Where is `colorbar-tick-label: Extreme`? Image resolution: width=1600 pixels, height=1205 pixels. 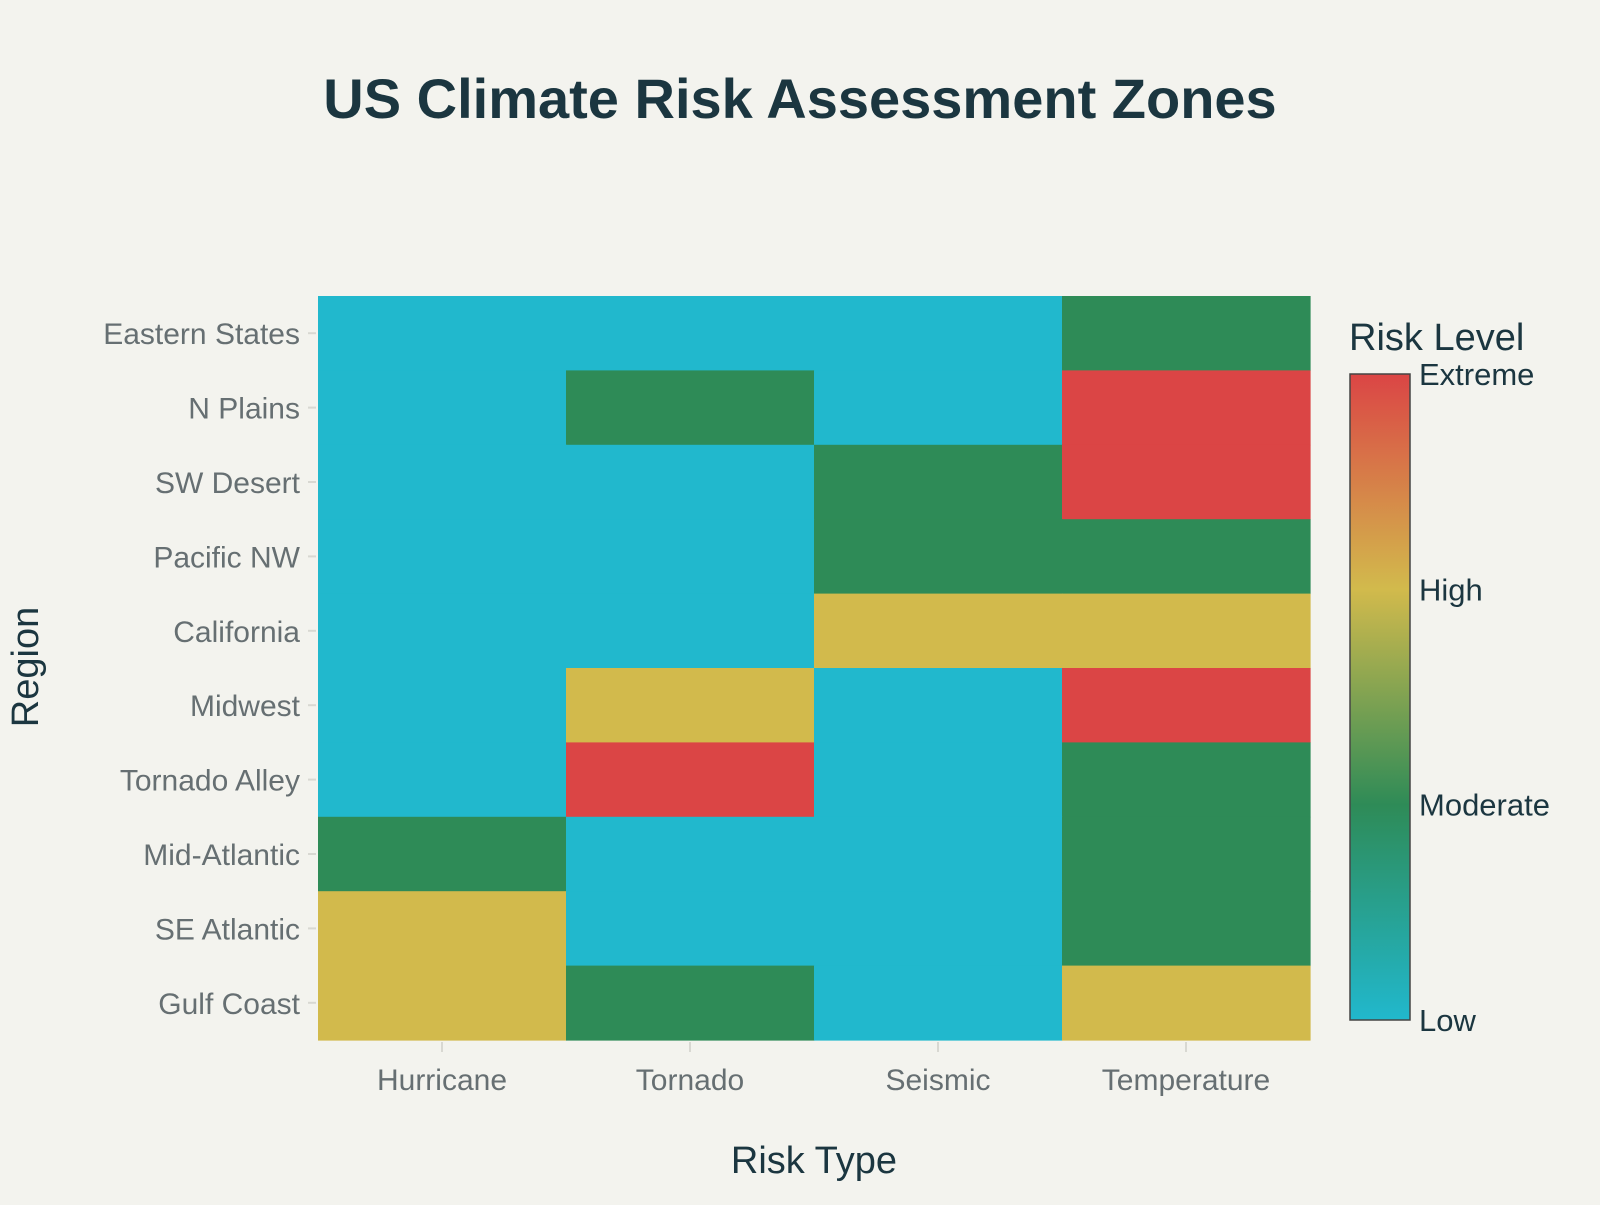
colorbar-tick-label: Extreme is located at coordinates (1476, 374).